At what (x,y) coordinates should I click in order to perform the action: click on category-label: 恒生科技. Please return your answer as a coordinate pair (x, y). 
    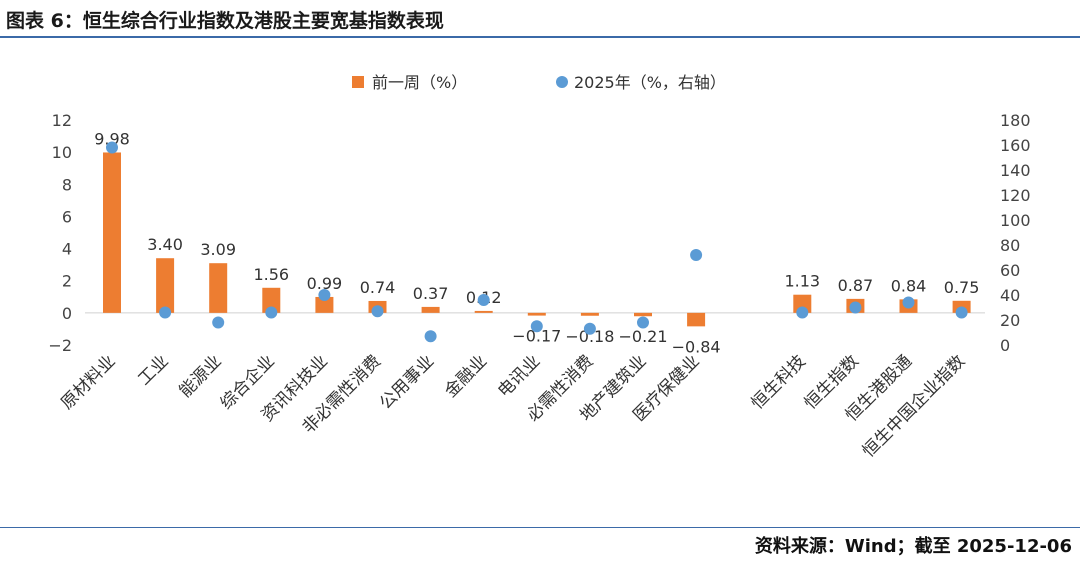
    Looking at the image, I should click on (779, 382).